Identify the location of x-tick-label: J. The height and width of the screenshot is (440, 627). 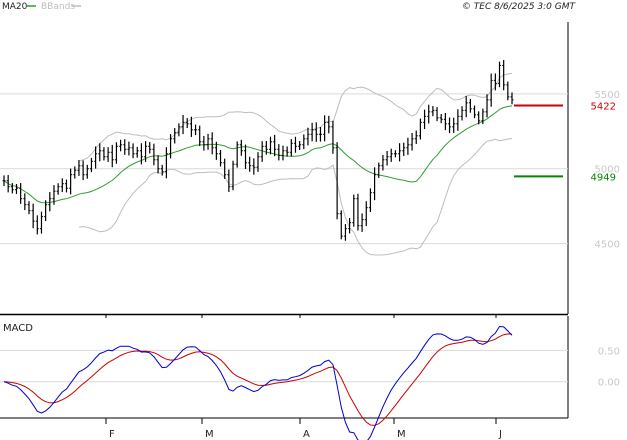
(500, 434).